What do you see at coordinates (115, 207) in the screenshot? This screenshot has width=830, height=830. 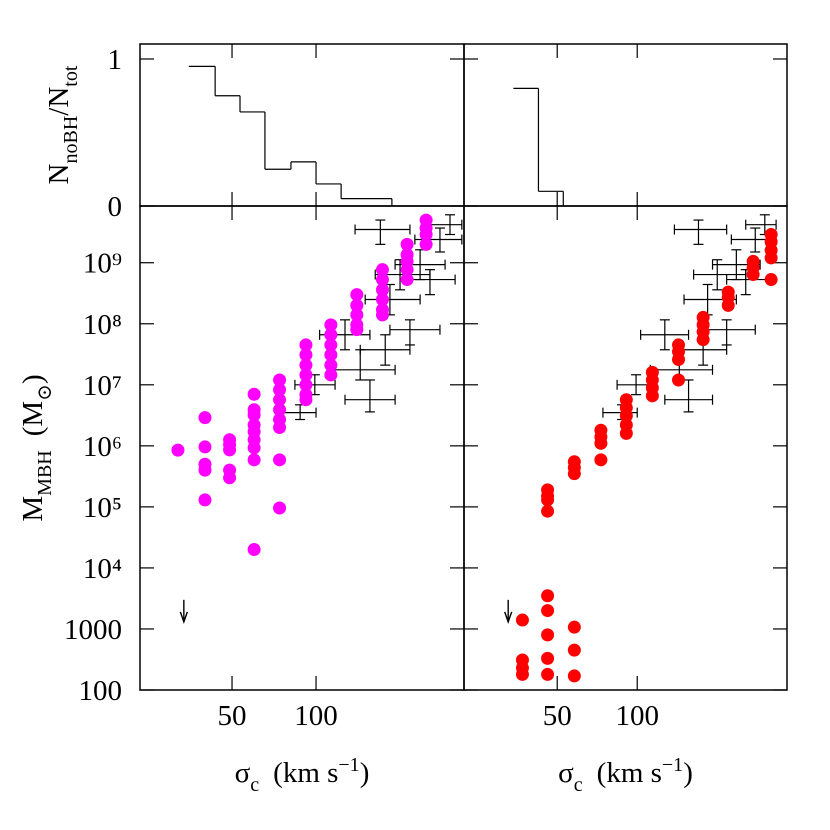 I see `y-tick-label: 0` at bounding box center [115, 207].